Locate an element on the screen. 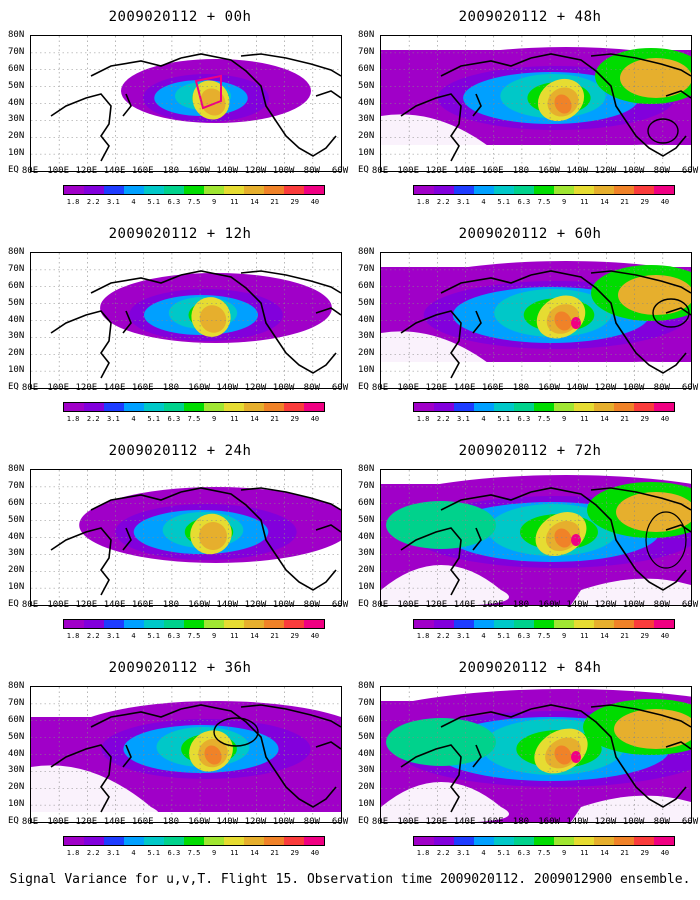  circle-marker-icon is located at coordinates (236, 732).